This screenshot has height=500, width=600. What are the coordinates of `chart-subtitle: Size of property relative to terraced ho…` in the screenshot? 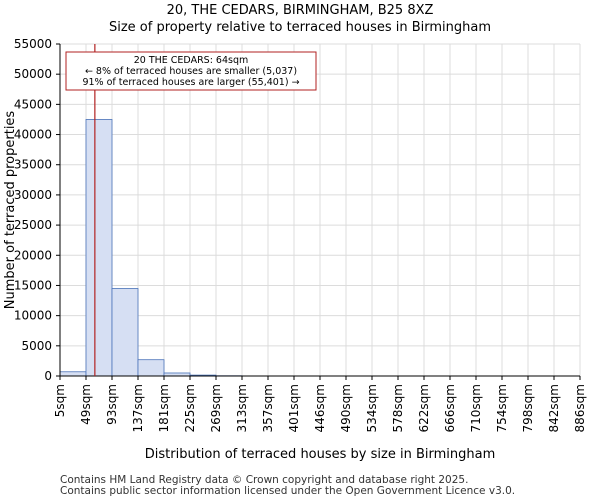 It's located at (300, 27).